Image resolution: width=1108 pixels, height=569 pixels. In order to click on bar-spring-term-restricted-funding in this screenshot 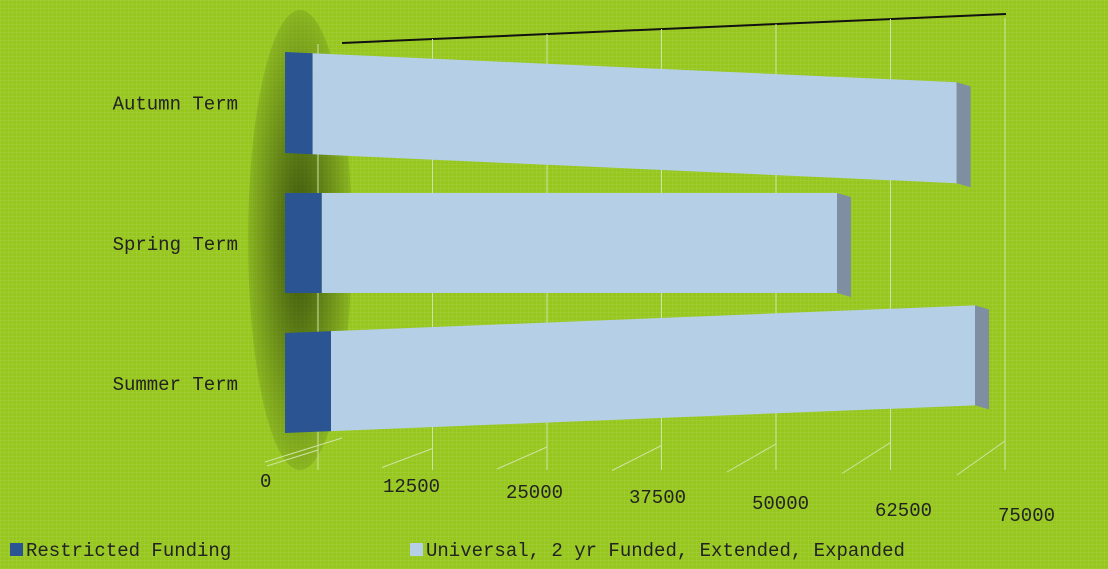, I will do `click(303, 243)`.